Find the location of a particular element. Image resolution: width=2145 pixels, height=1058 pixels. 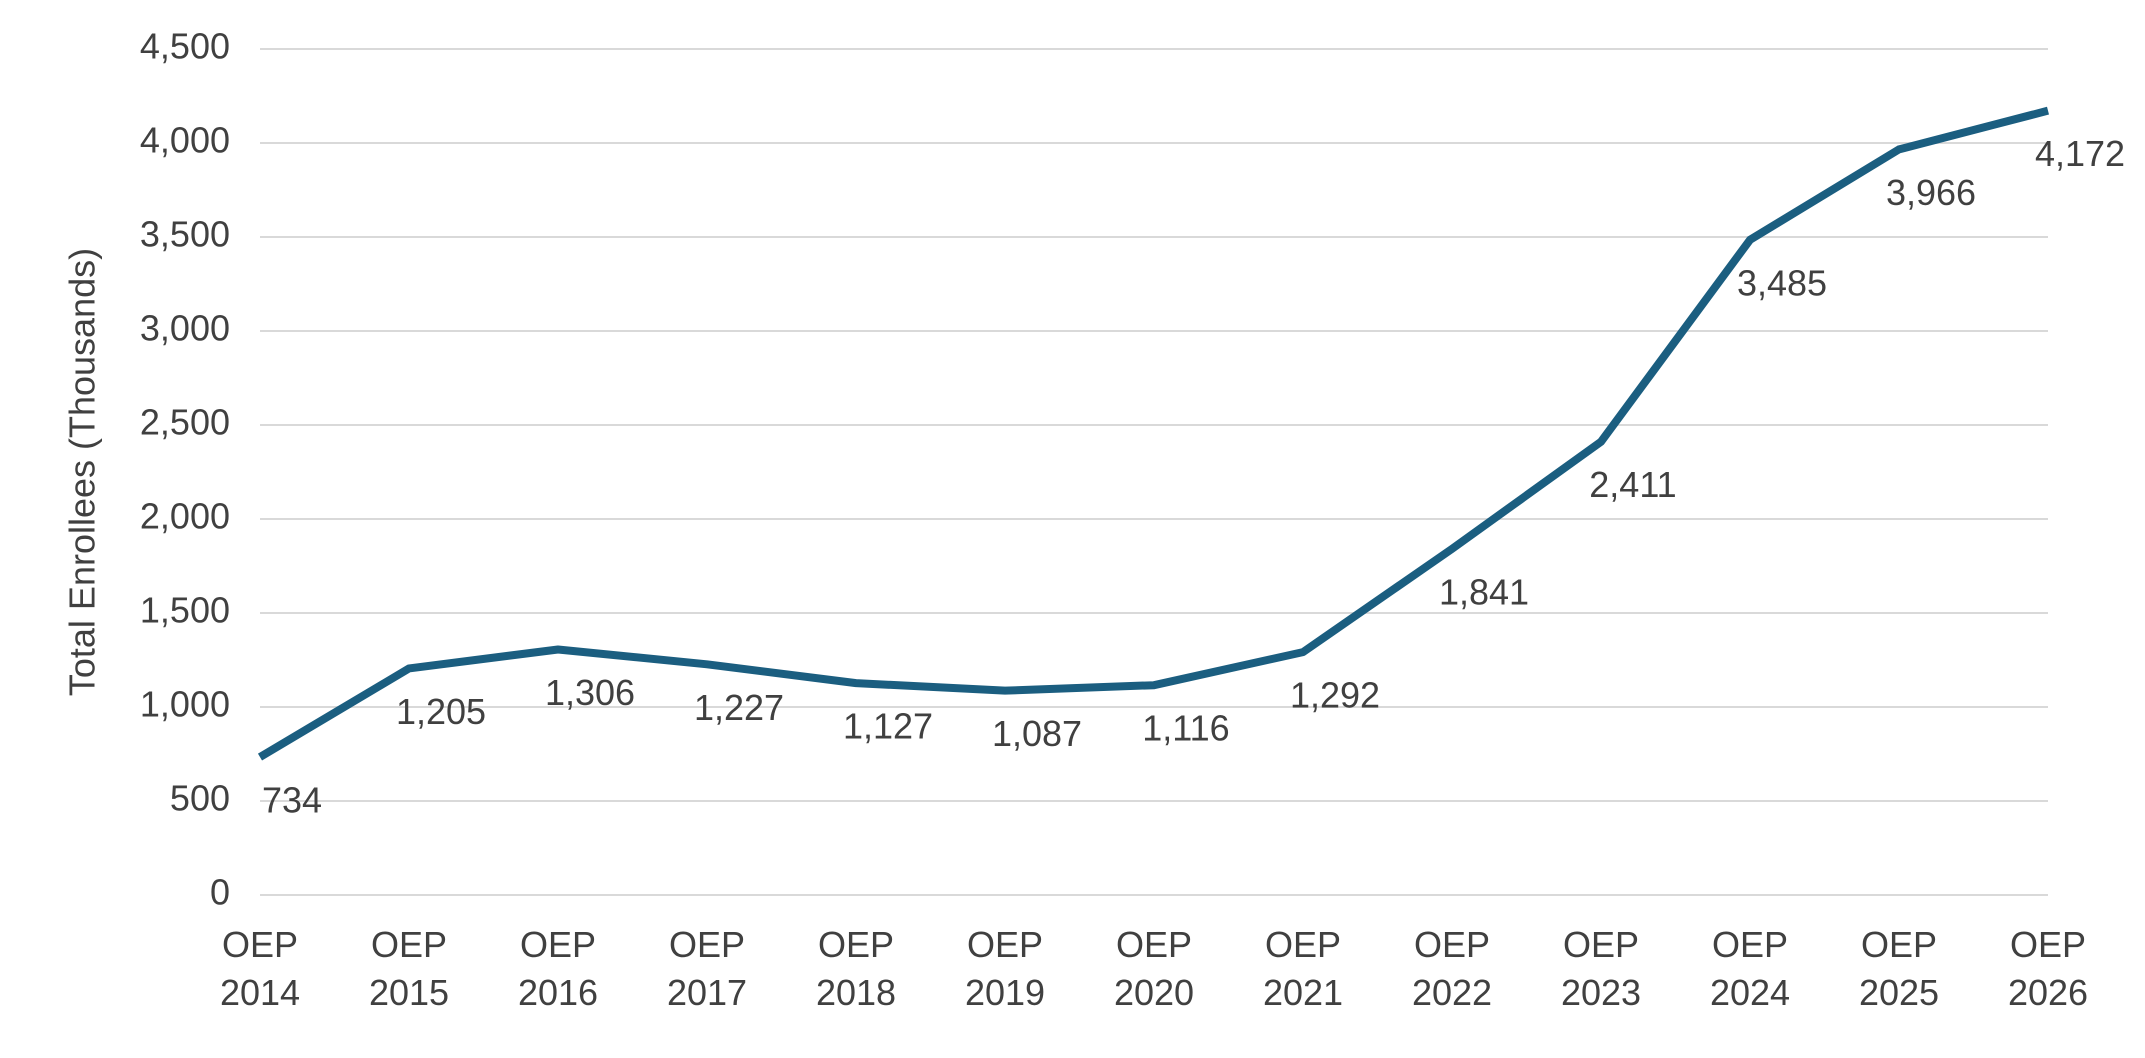

y-axis-title: Total Enrollees (Thousands) is located at coordinates (82, 472).